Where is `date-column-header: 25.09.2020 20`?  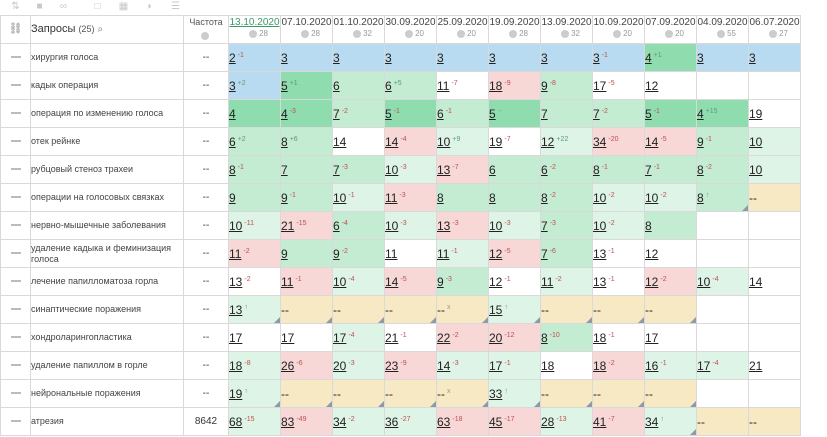
date-column-header: 25.09.2020 20 is located at coordinates (462, 29).